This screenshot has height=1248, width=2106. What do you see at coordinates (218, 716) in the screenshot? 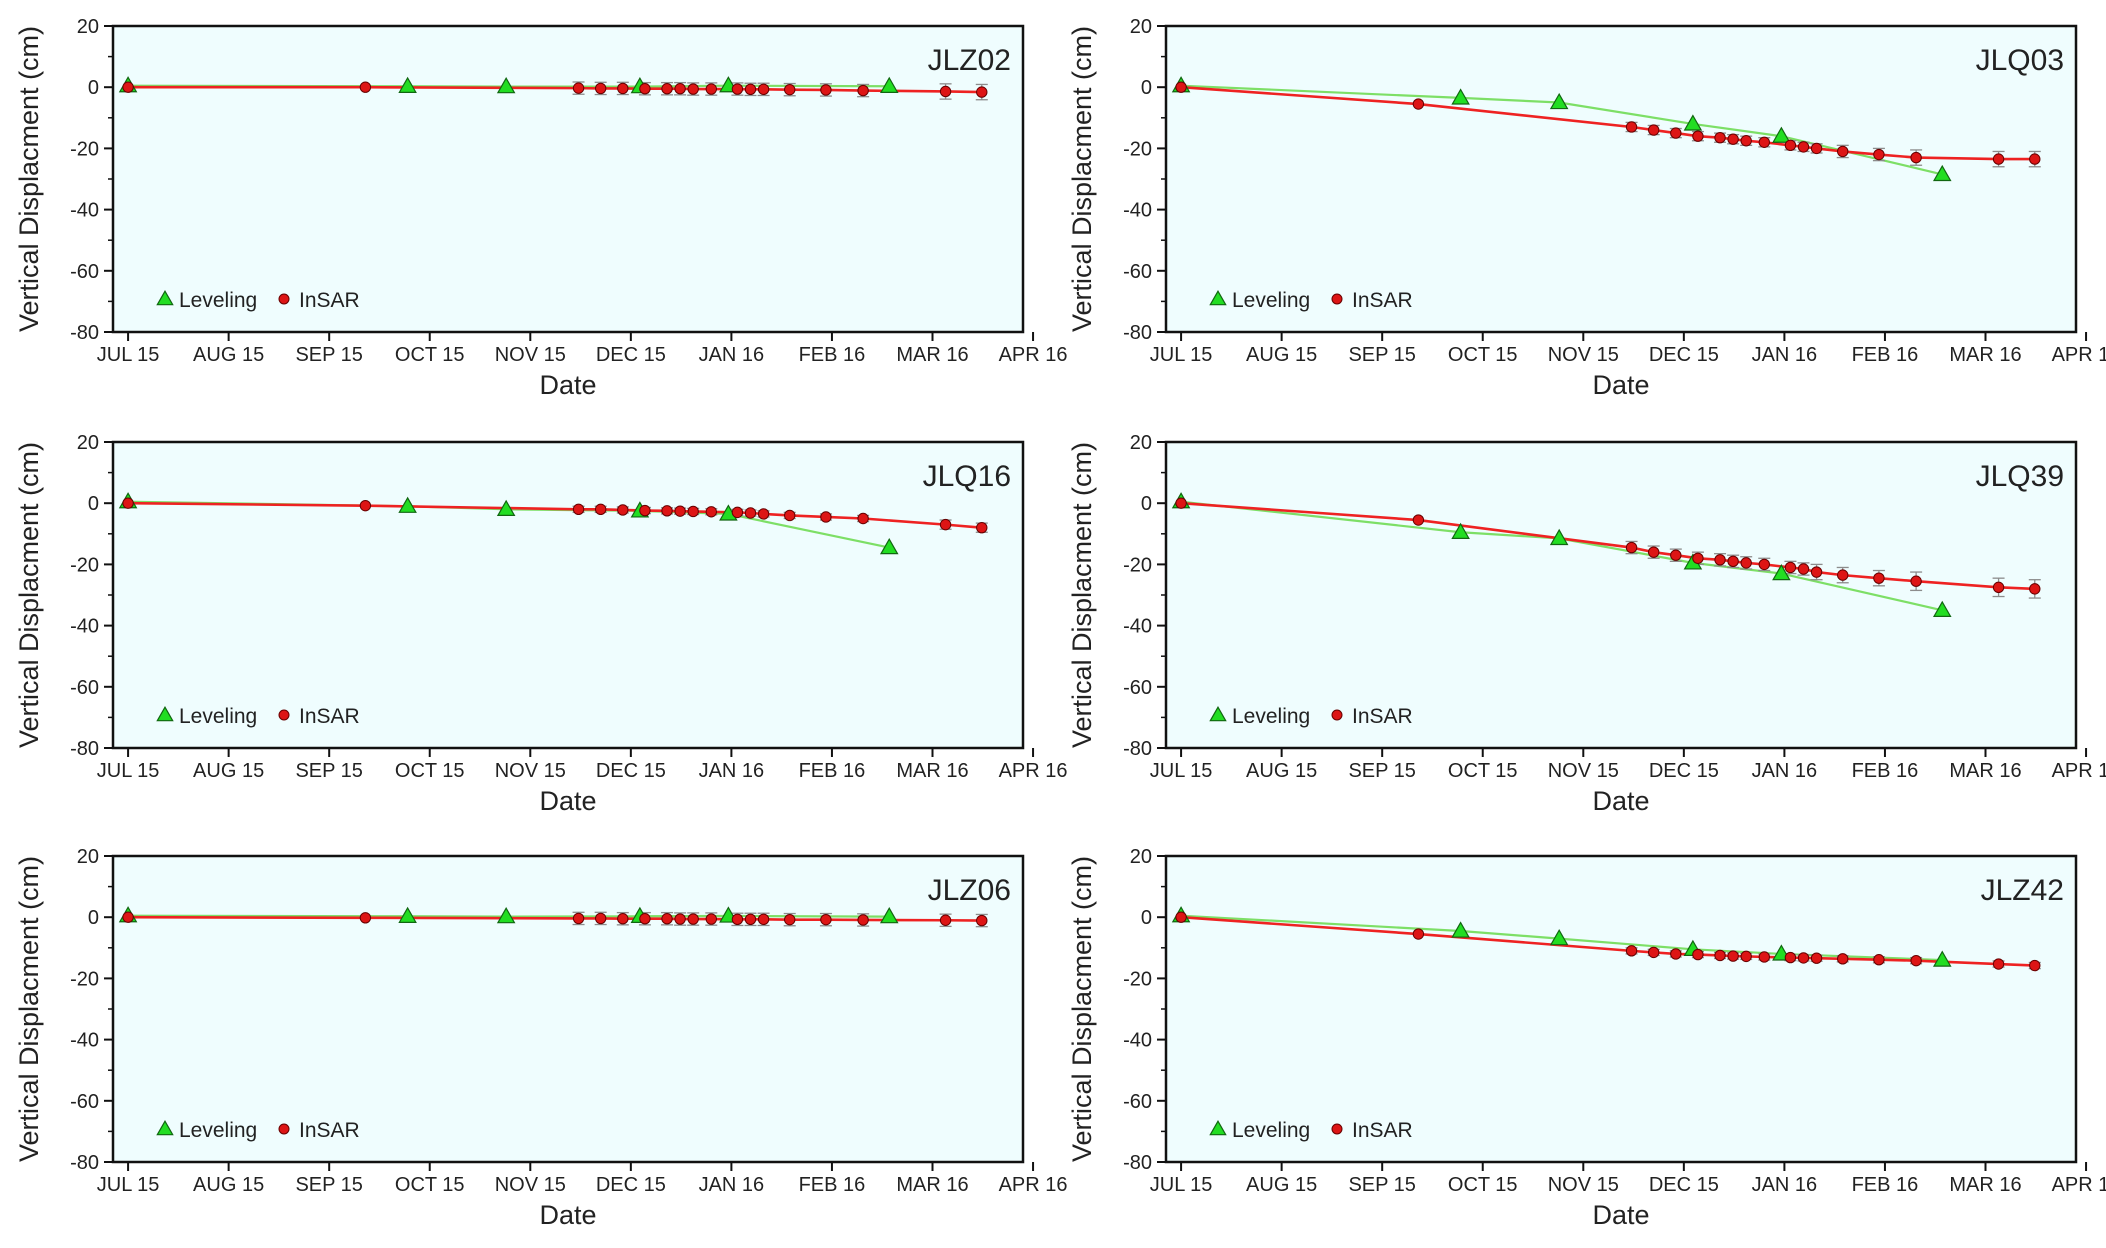
I see `legend-leveling-label: Leveling` at bounding box center [218, 716].